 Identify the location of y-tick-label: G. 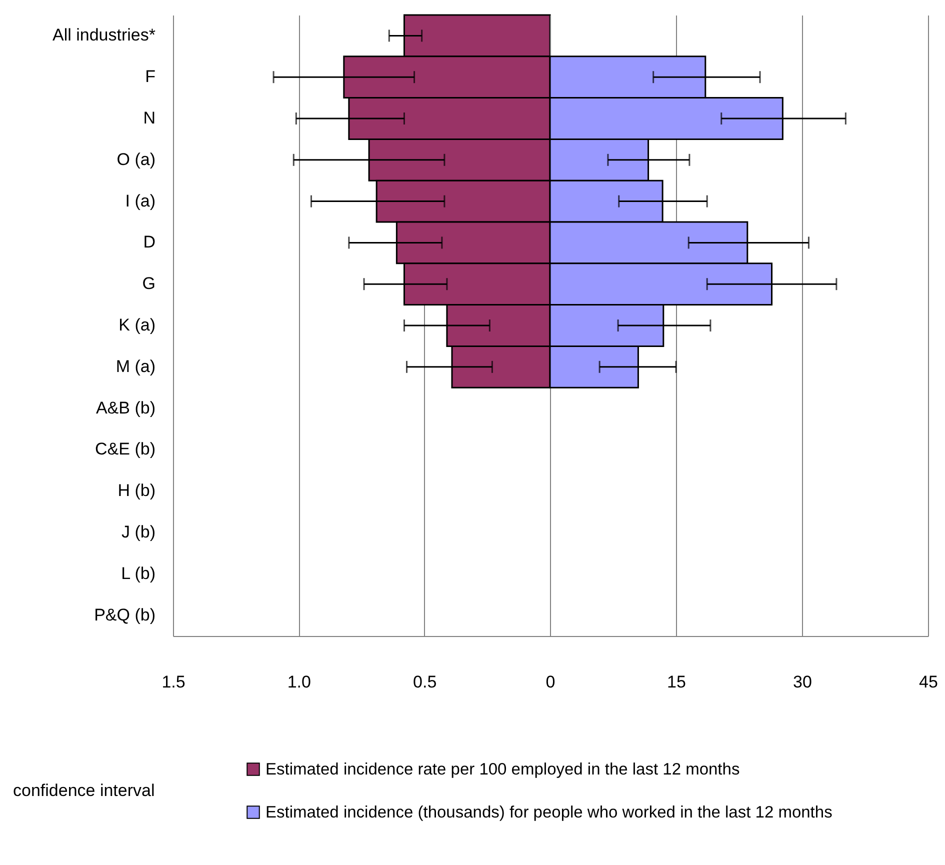
(149, 284).